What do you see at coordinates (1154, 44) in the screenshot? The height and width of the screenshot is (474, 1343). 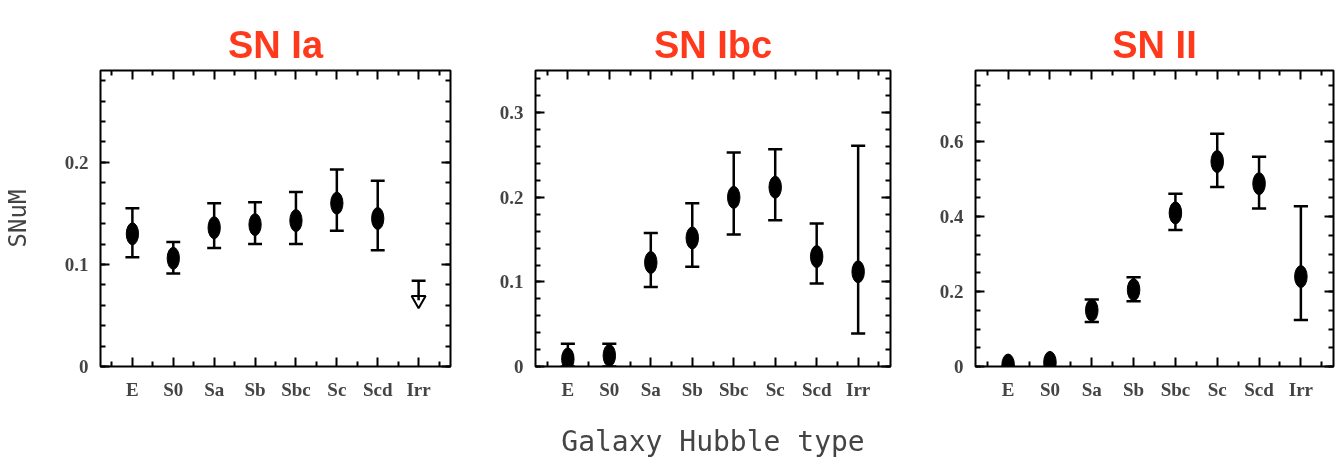 I see `chart-title: SN II` at bounding box center [1154, 44].